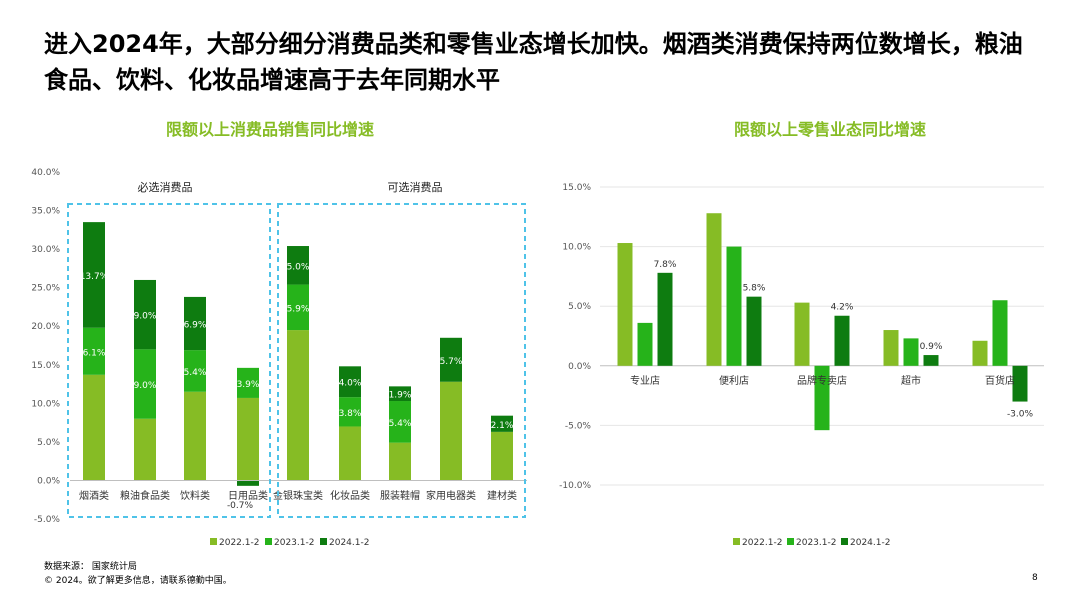 This screenshot has width=1080, height=600. Describe the element at coordinates (45, 212) in the screenshot. I see `y-tick-label: 35.0%` at that location.